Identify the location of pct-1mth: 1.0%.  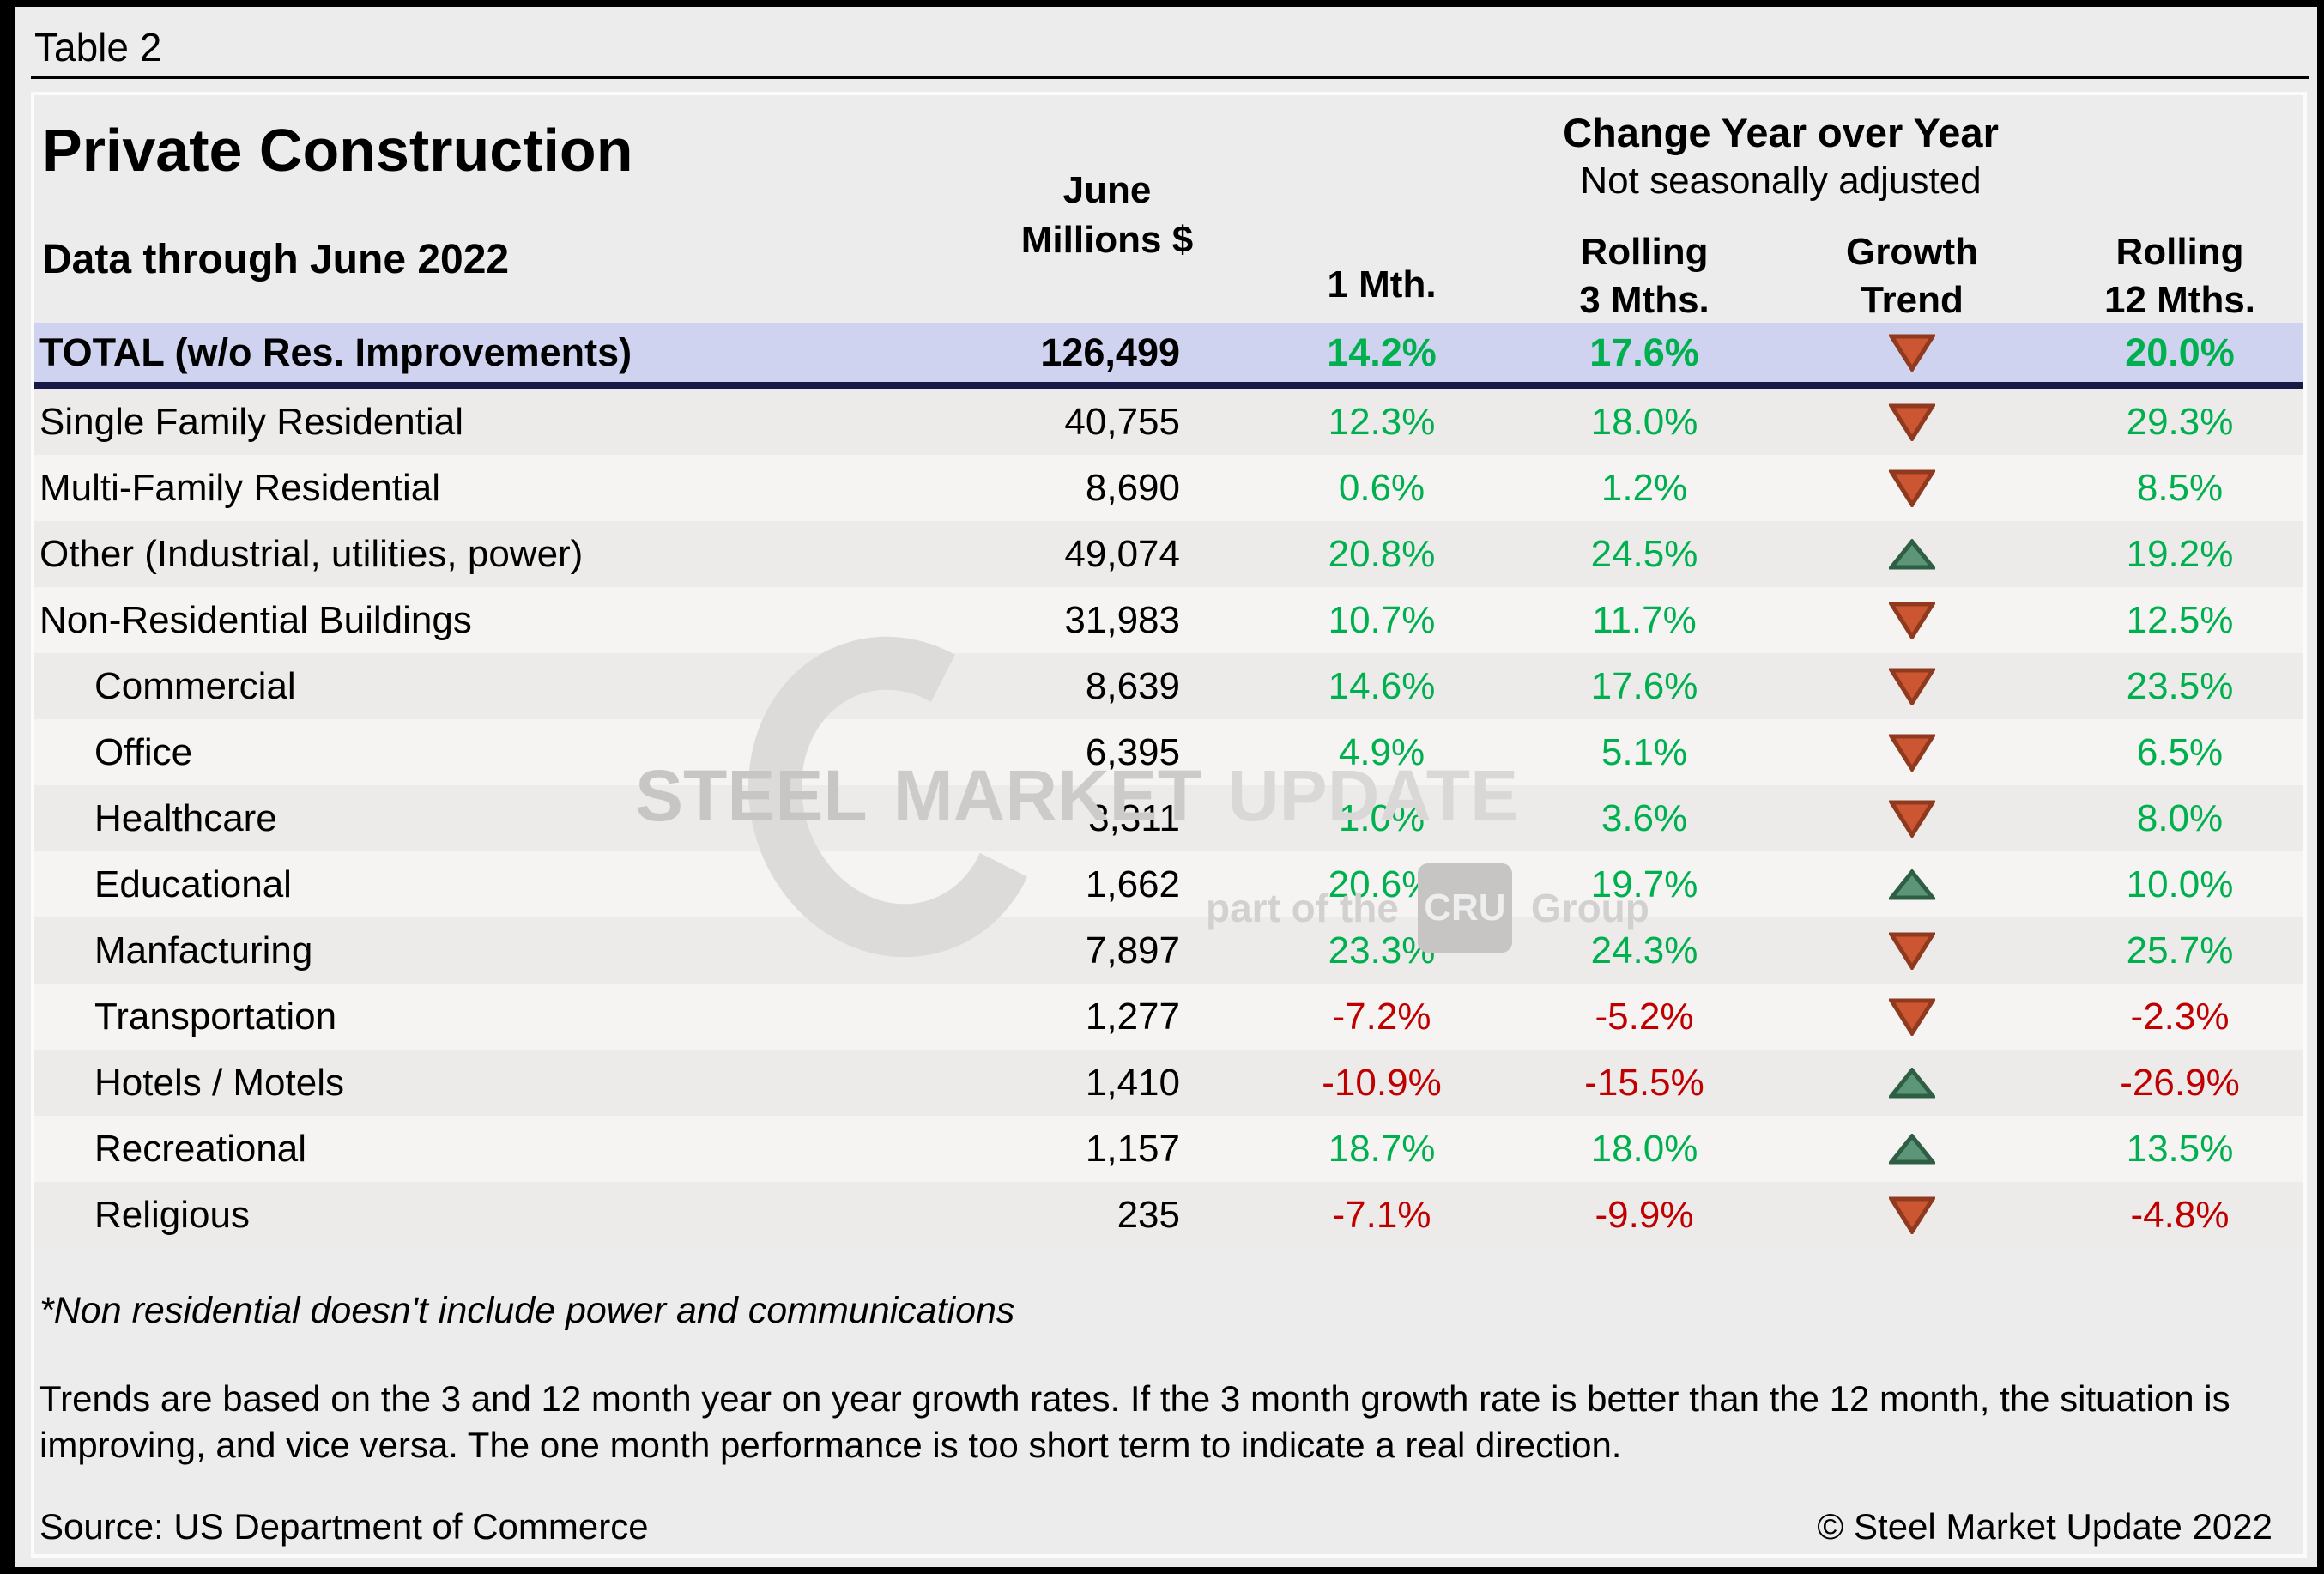
(1381, 817).